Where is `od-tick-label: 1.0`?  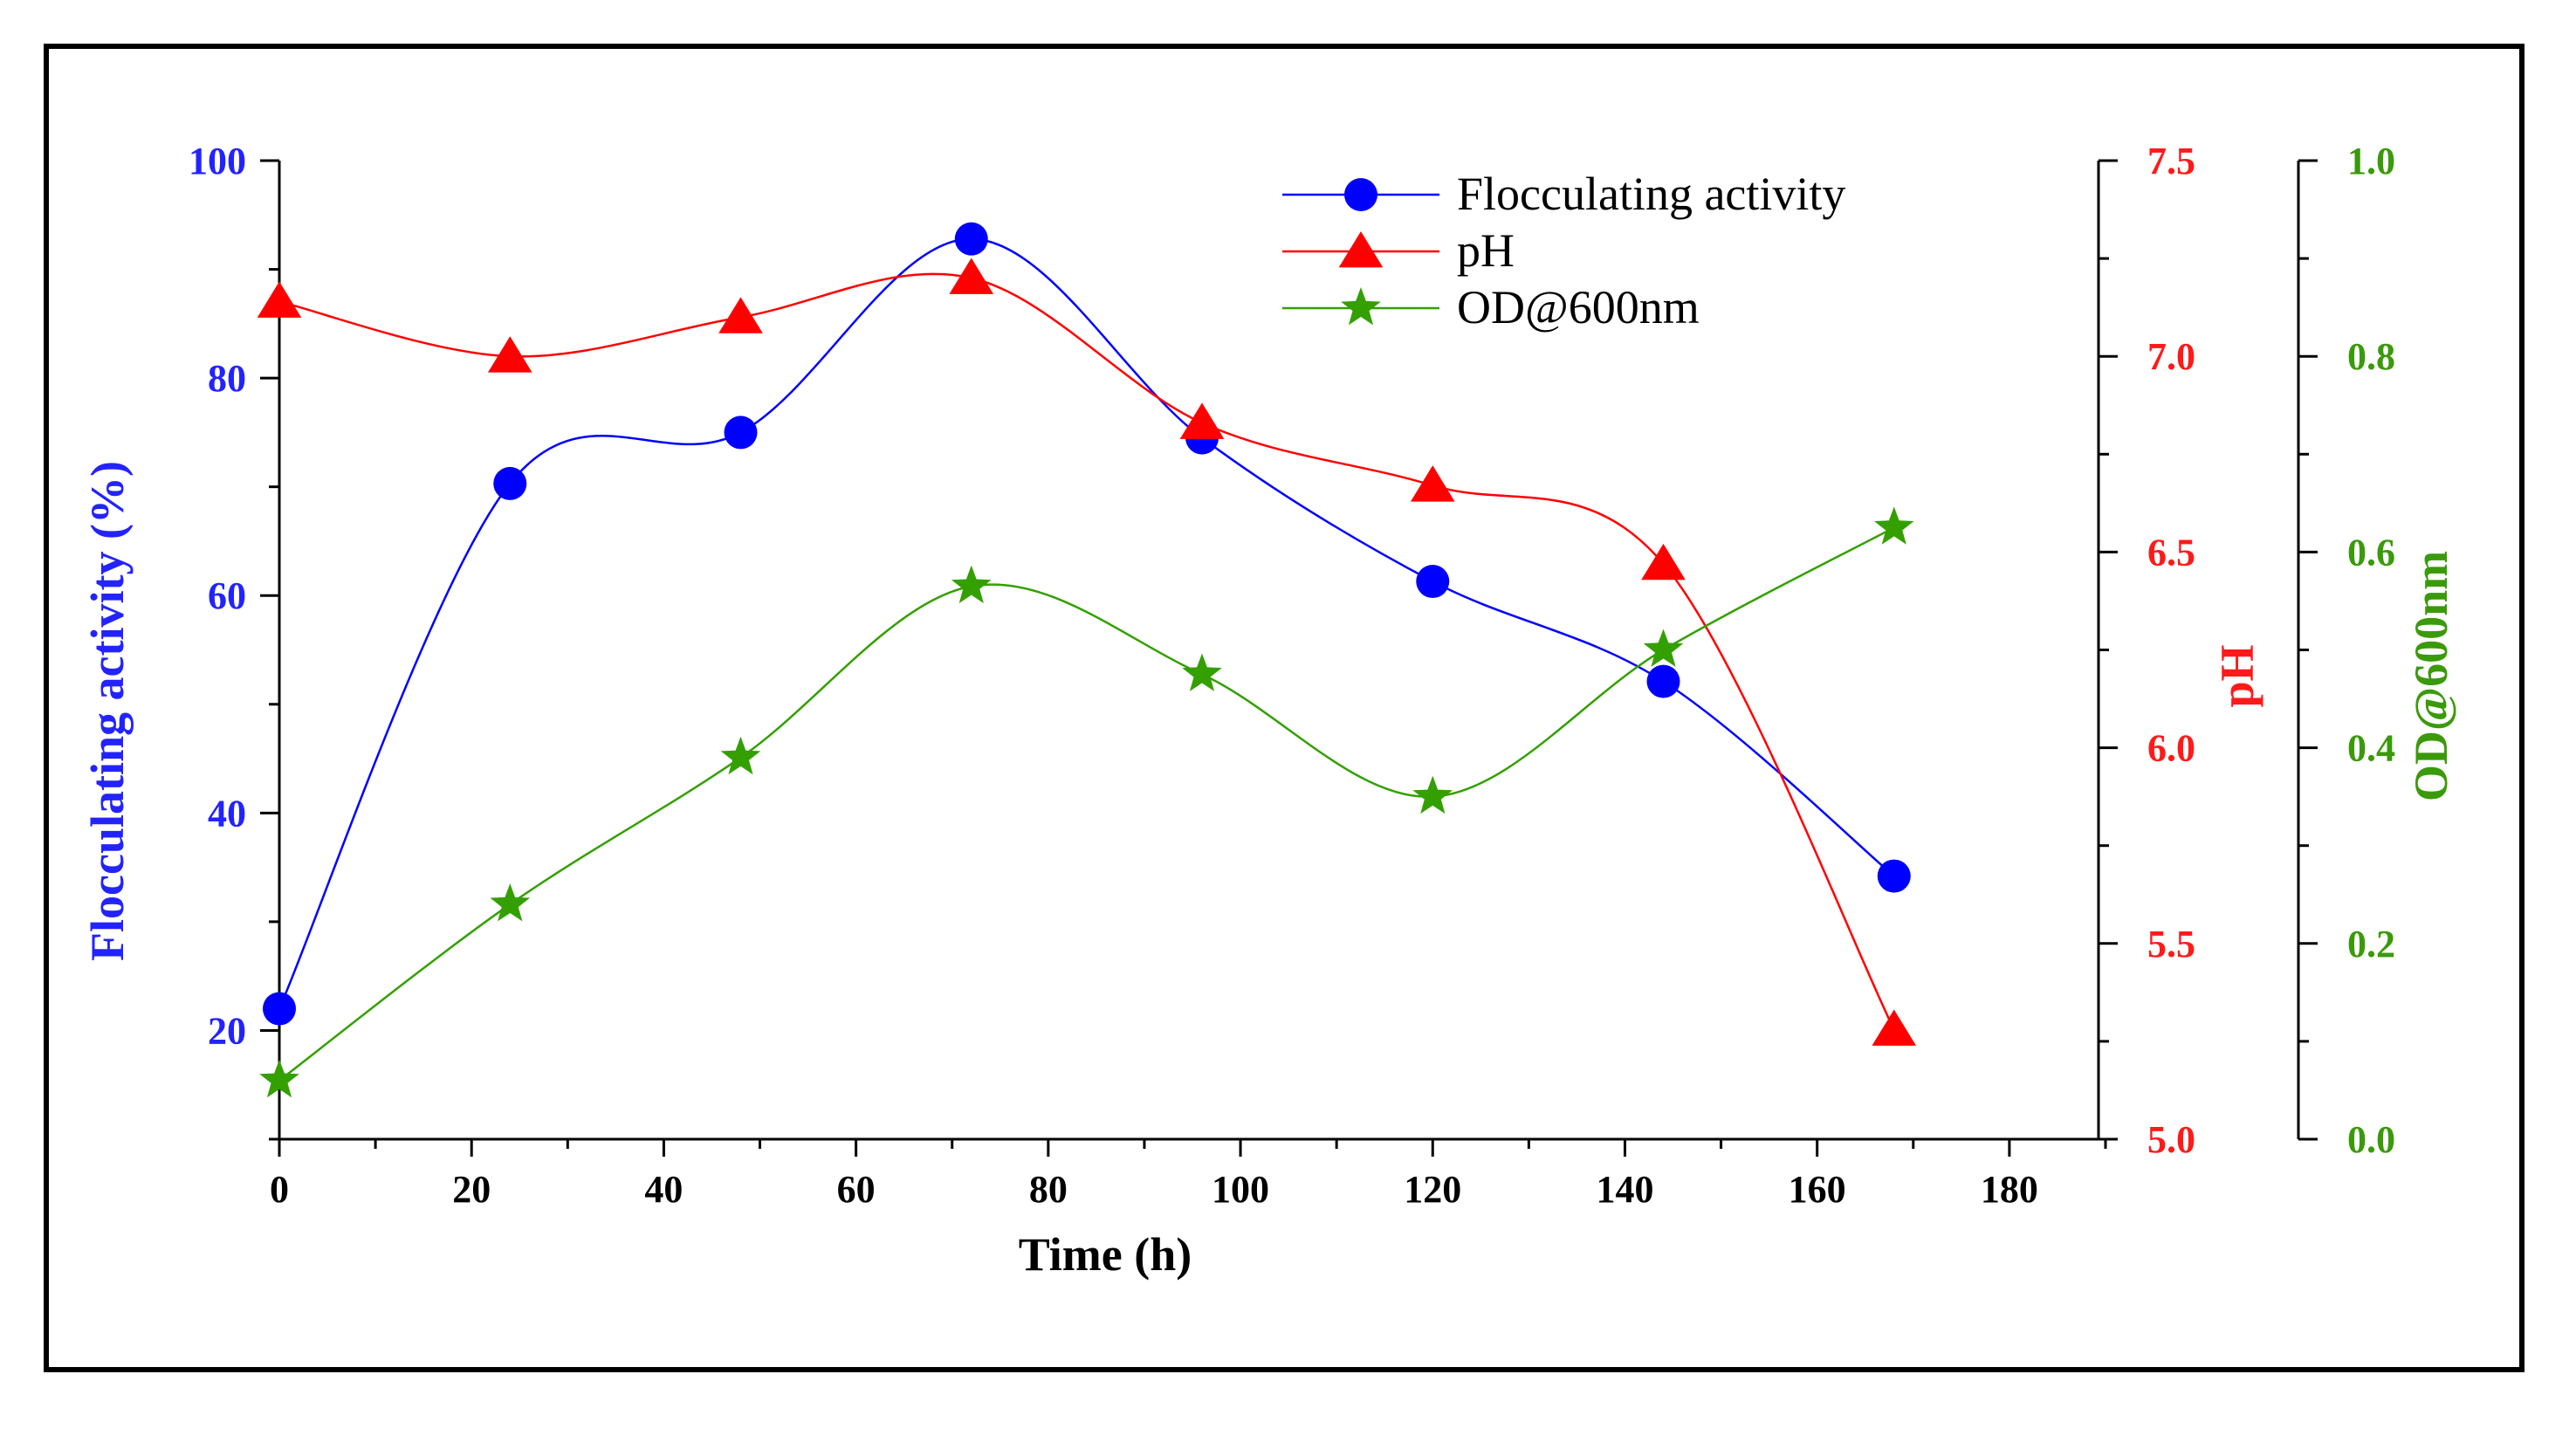 od-tick-label: 1.0 is located at coordinates (2371, 161).